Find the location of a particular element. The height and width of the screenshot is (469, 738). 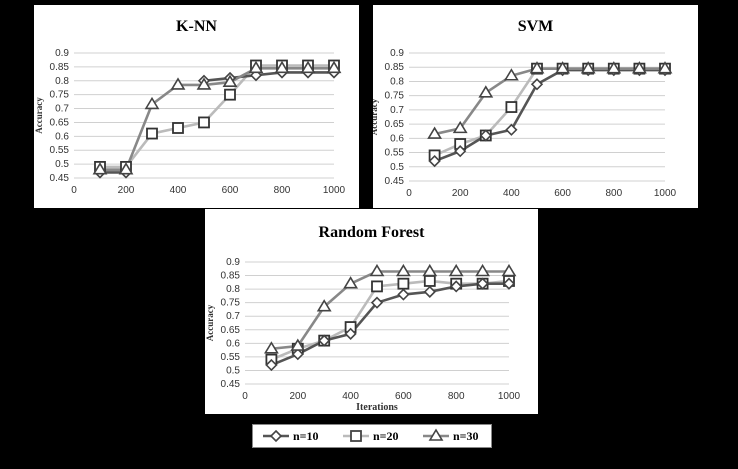

legend-marker-n30 is located at coordinates (436, 434).